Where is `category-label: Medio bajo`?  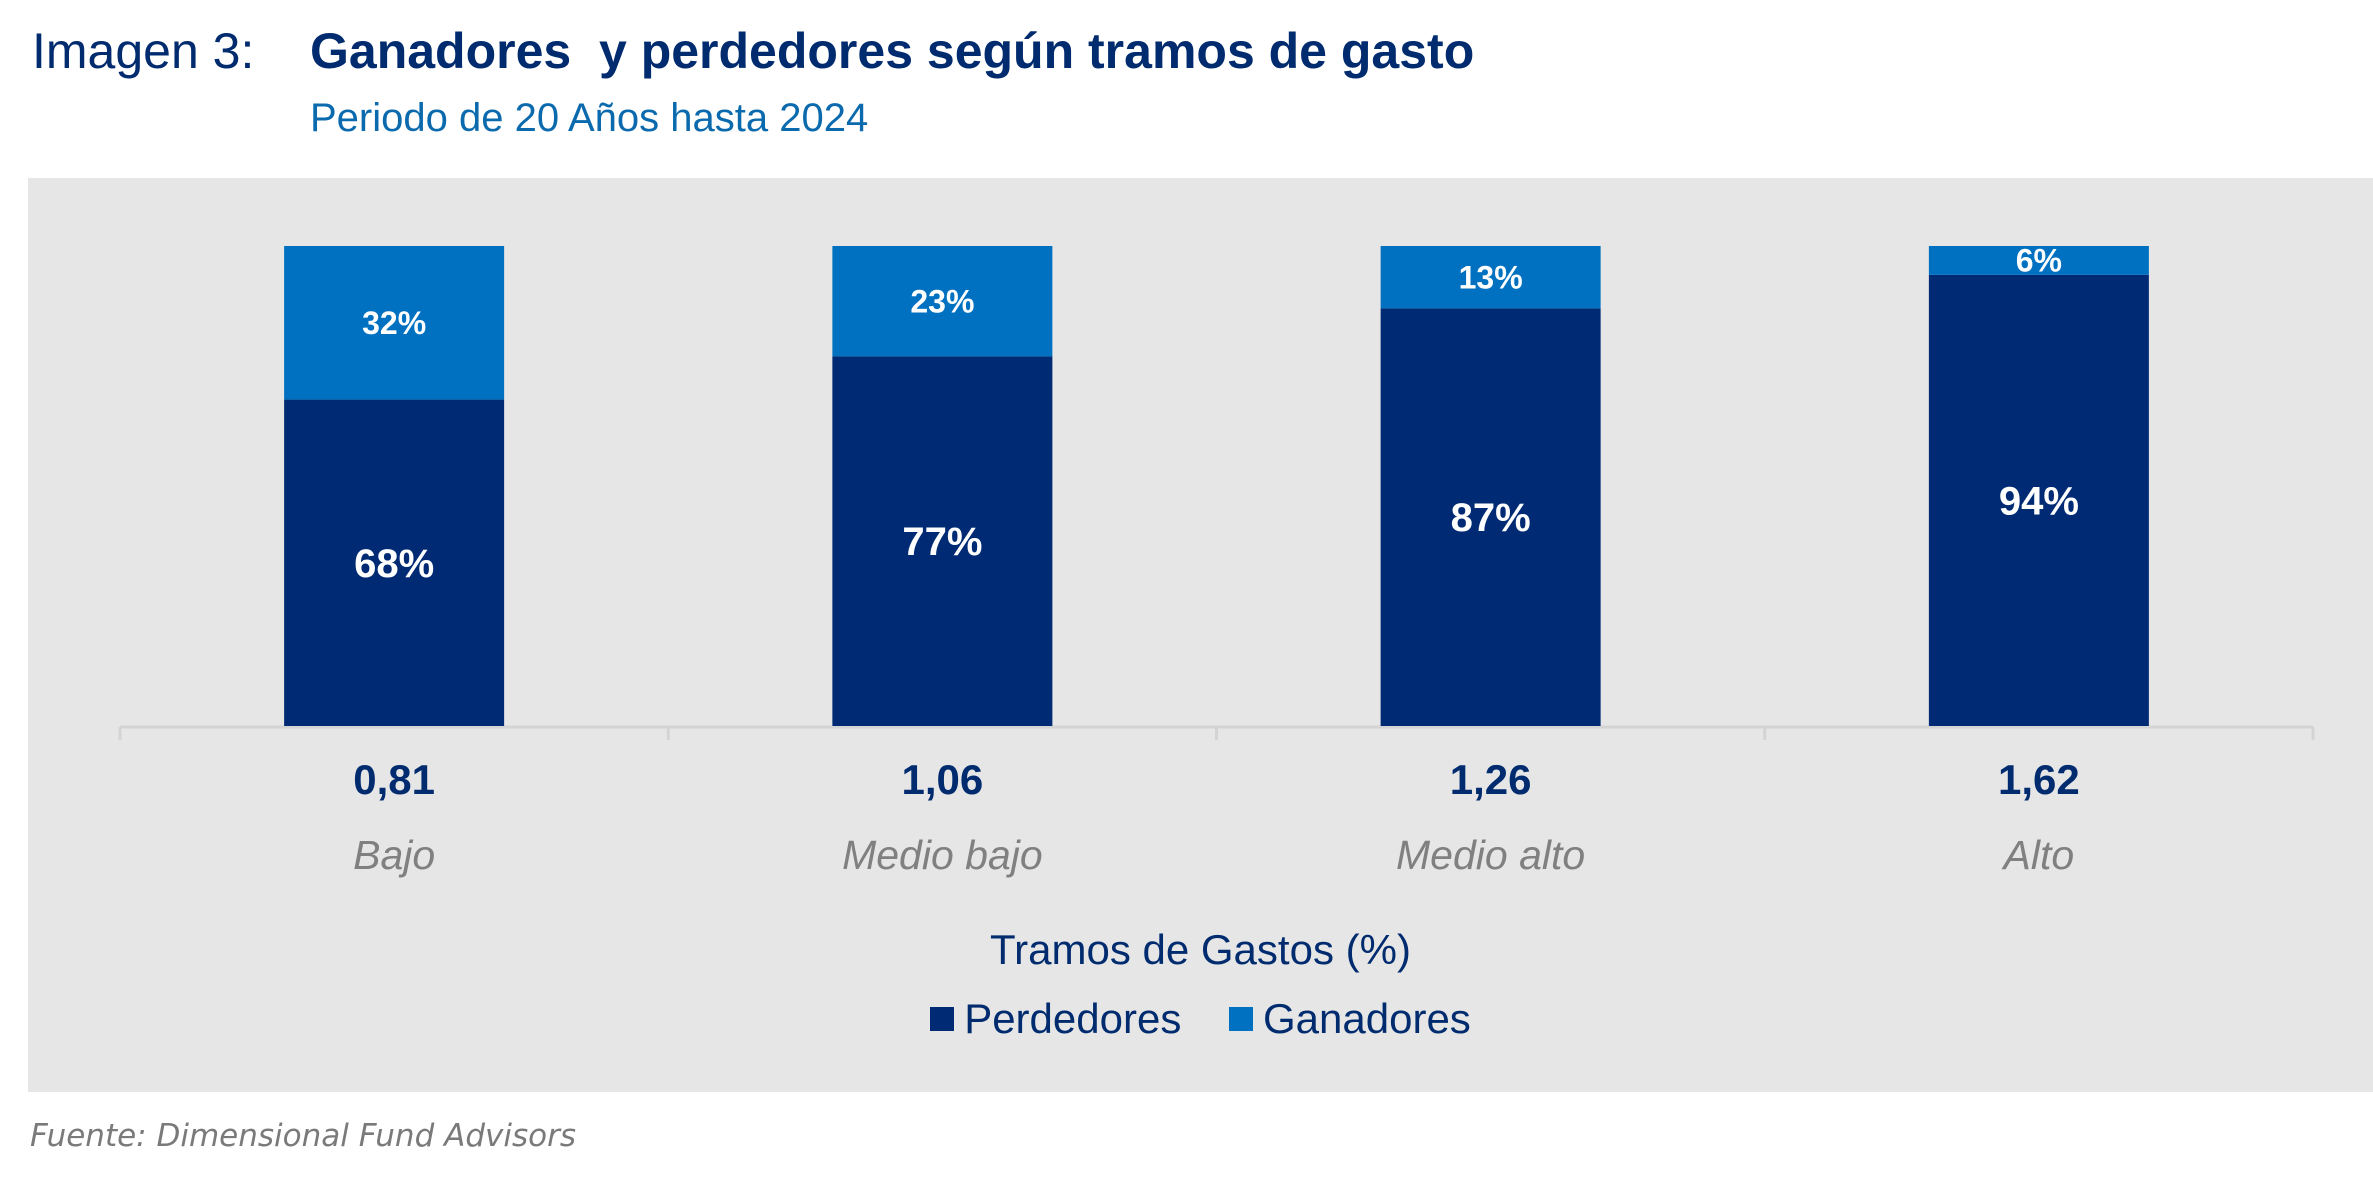 category-label: Medio bajo is located at coordinates (942, 855).